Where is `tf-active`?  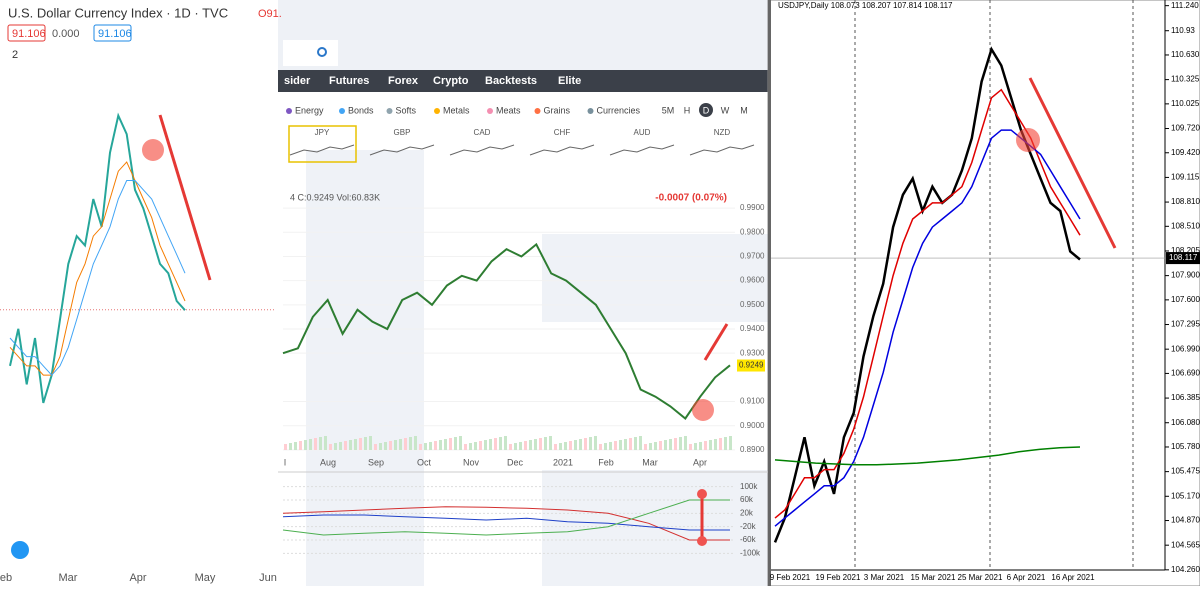
tf-active is located at coordinates (706, 110).